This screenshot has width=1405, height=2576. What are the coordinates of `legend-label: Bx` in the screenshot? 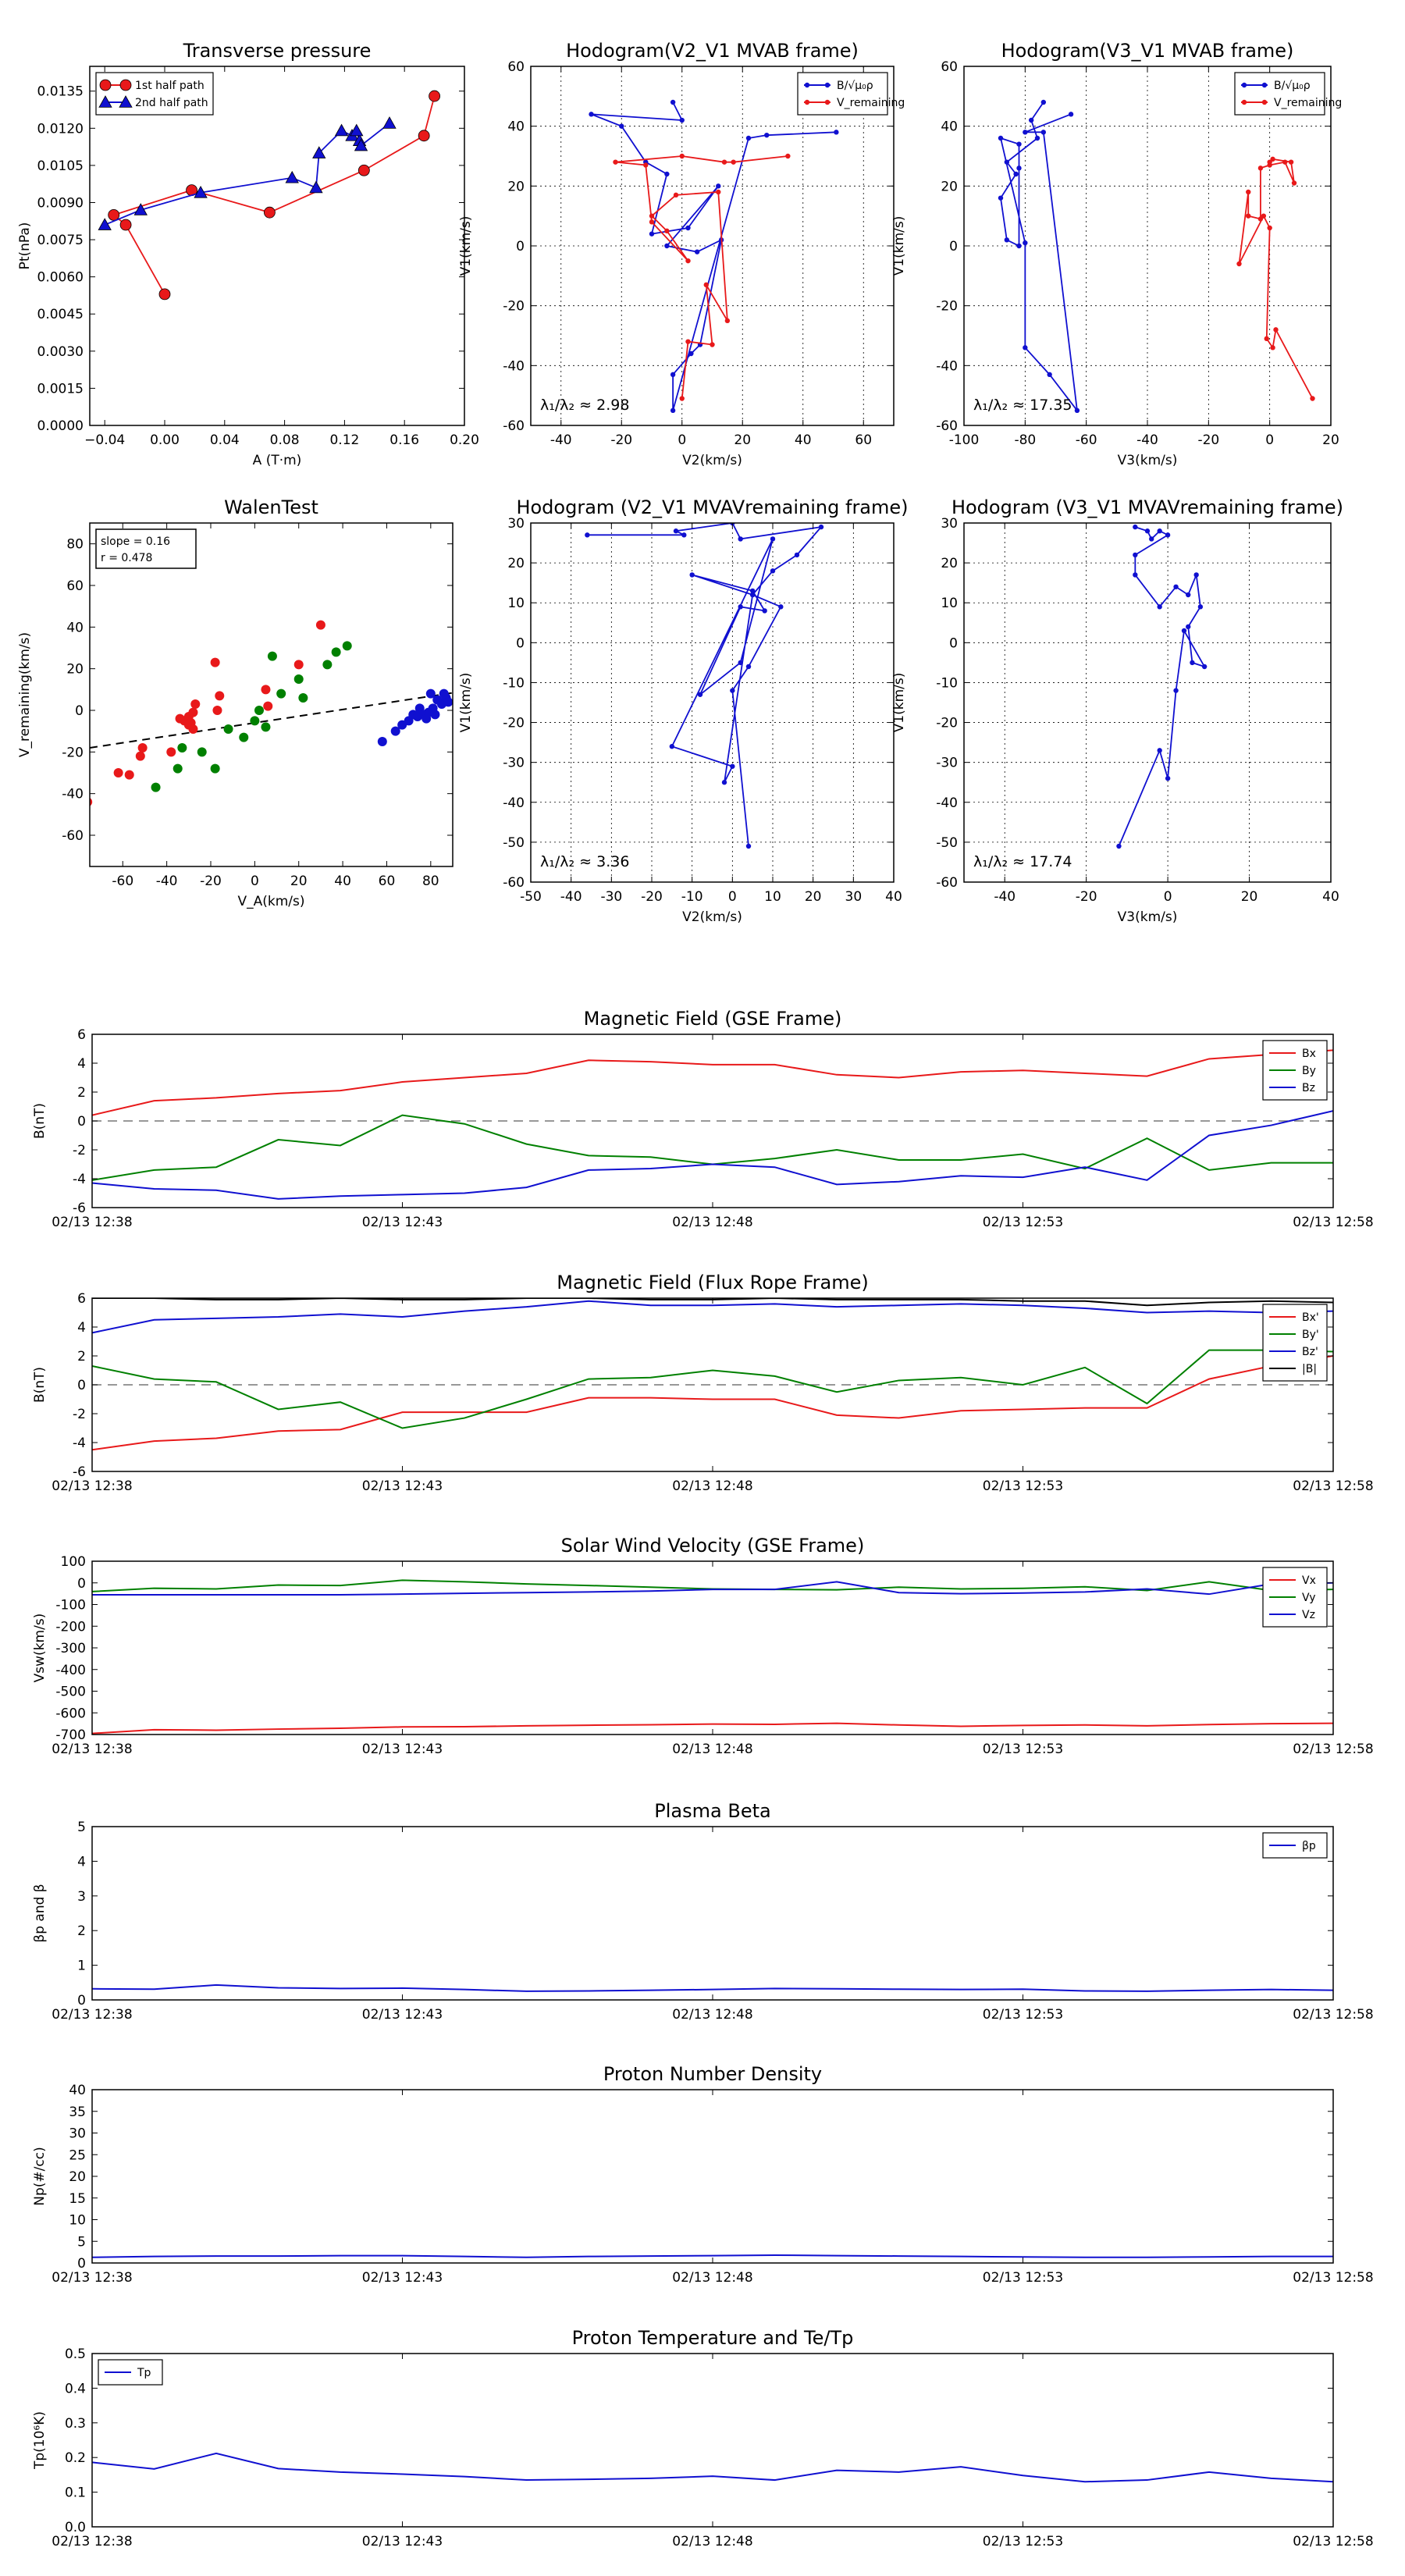 It's located at (1309, 1054).